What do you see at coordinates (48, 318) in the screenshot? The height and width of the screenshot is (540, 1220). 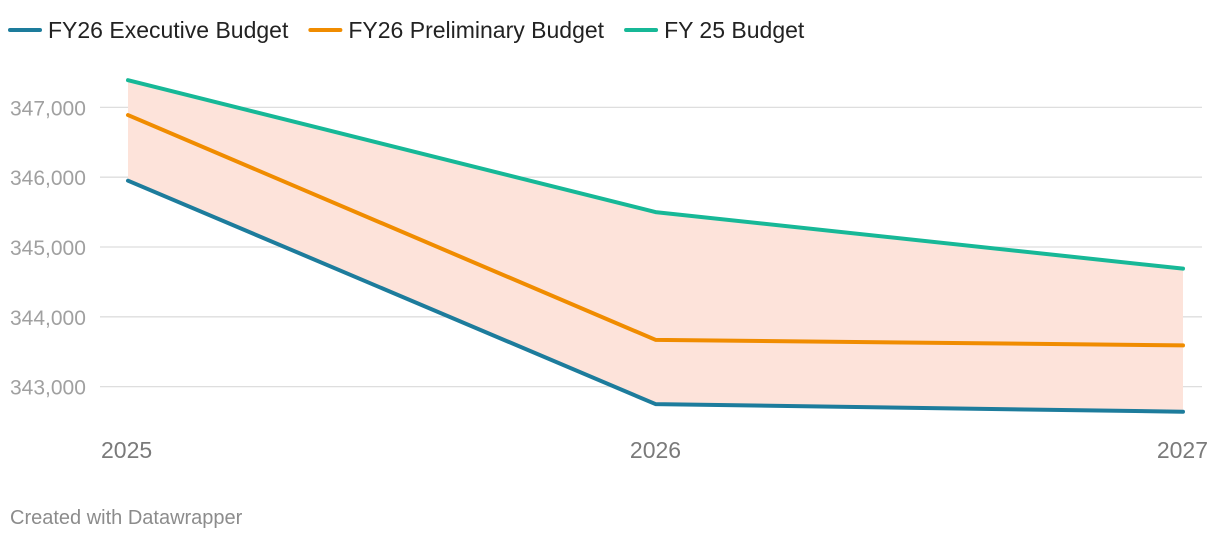 I see `y-tick-label: 344,000` at bounding box center [48, 318].